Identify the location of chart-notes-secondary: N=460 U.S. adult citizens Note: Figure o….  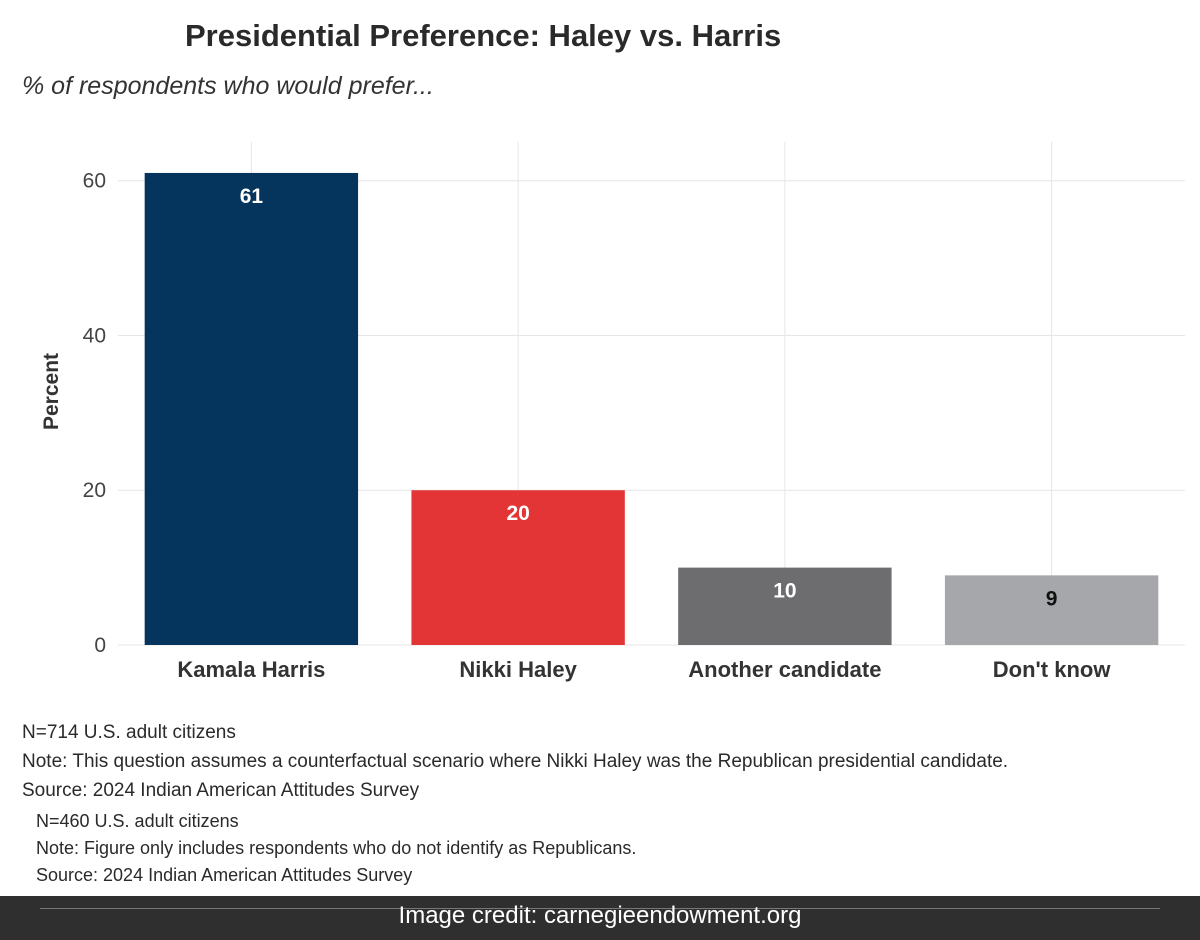
(611, 848).